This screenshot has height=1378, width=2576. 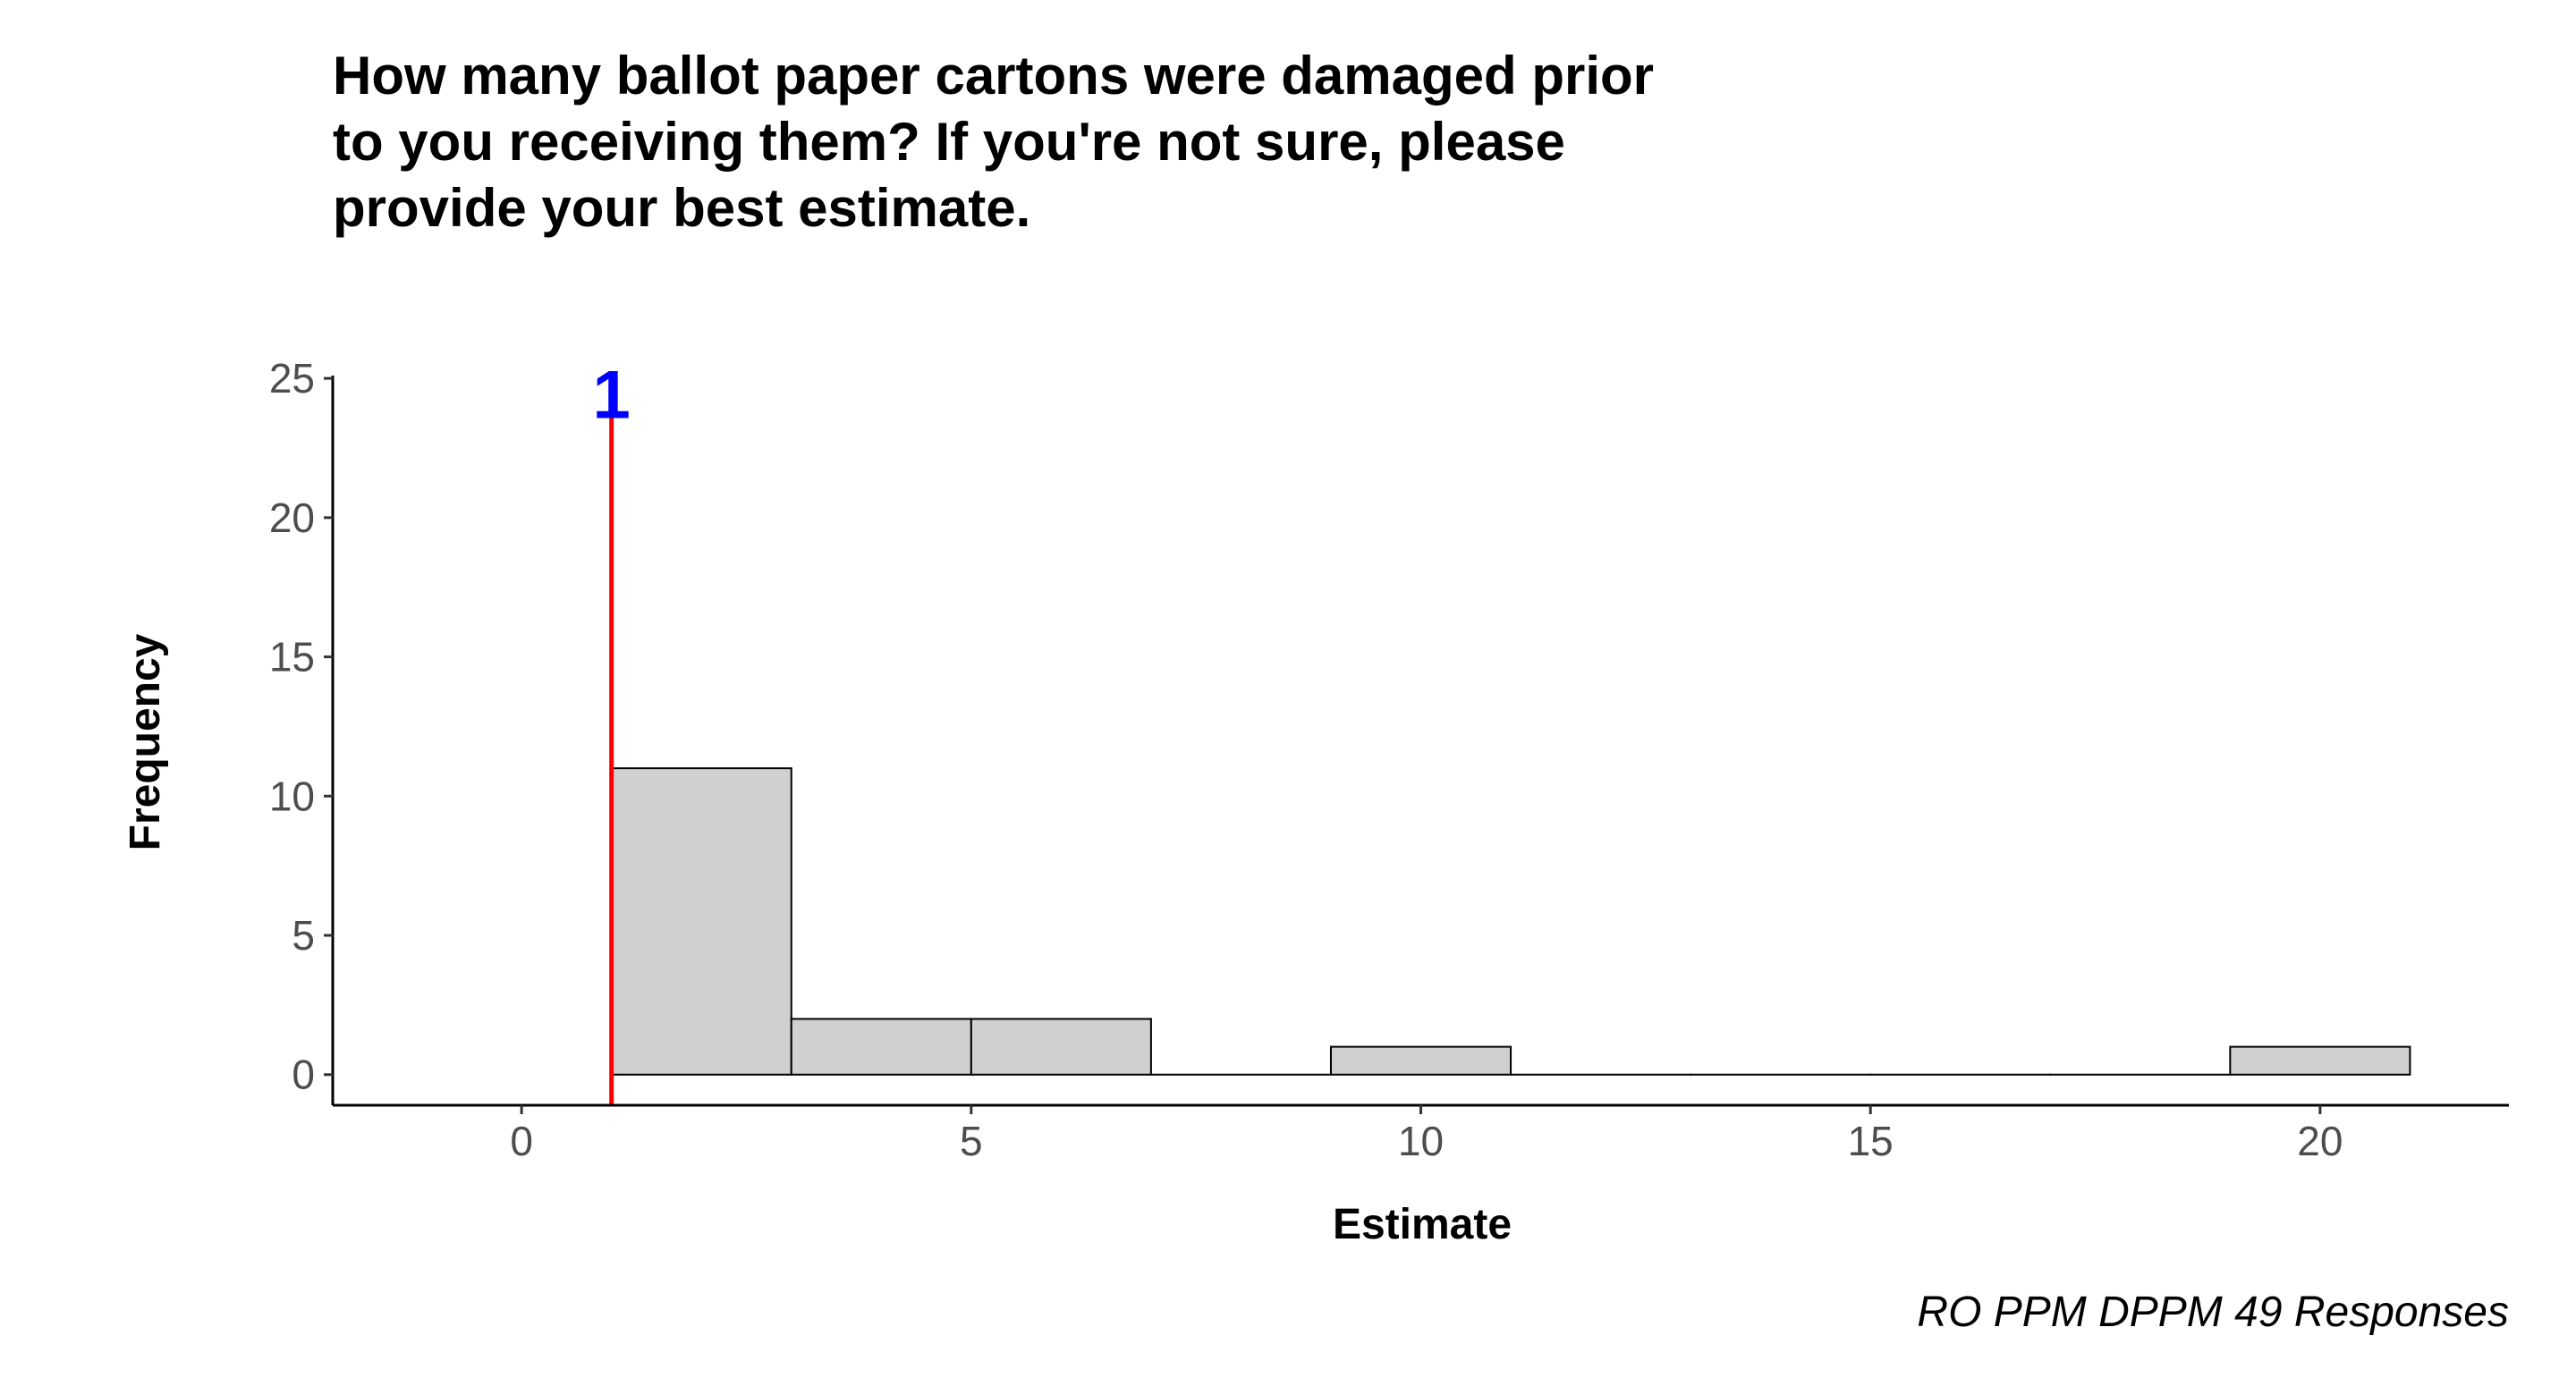 I want to click on y-tick-label: 20, so click(x=292, y=518).